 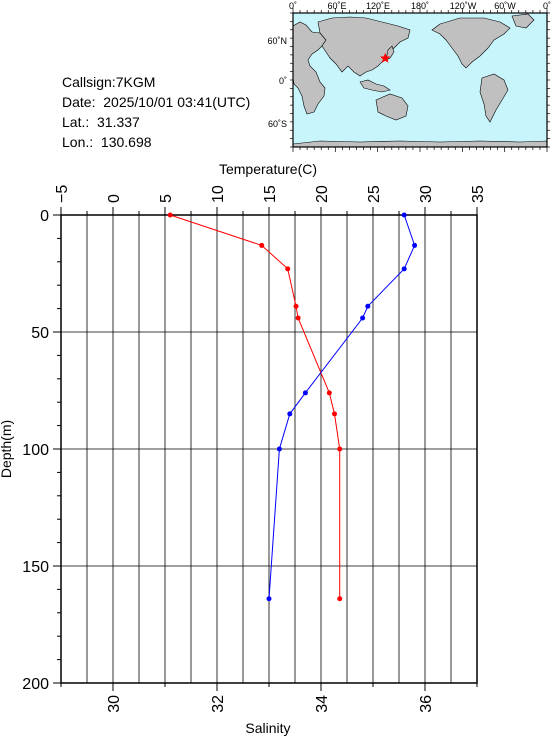 I want to click on land-indonesia, so click(x=375, y=86).